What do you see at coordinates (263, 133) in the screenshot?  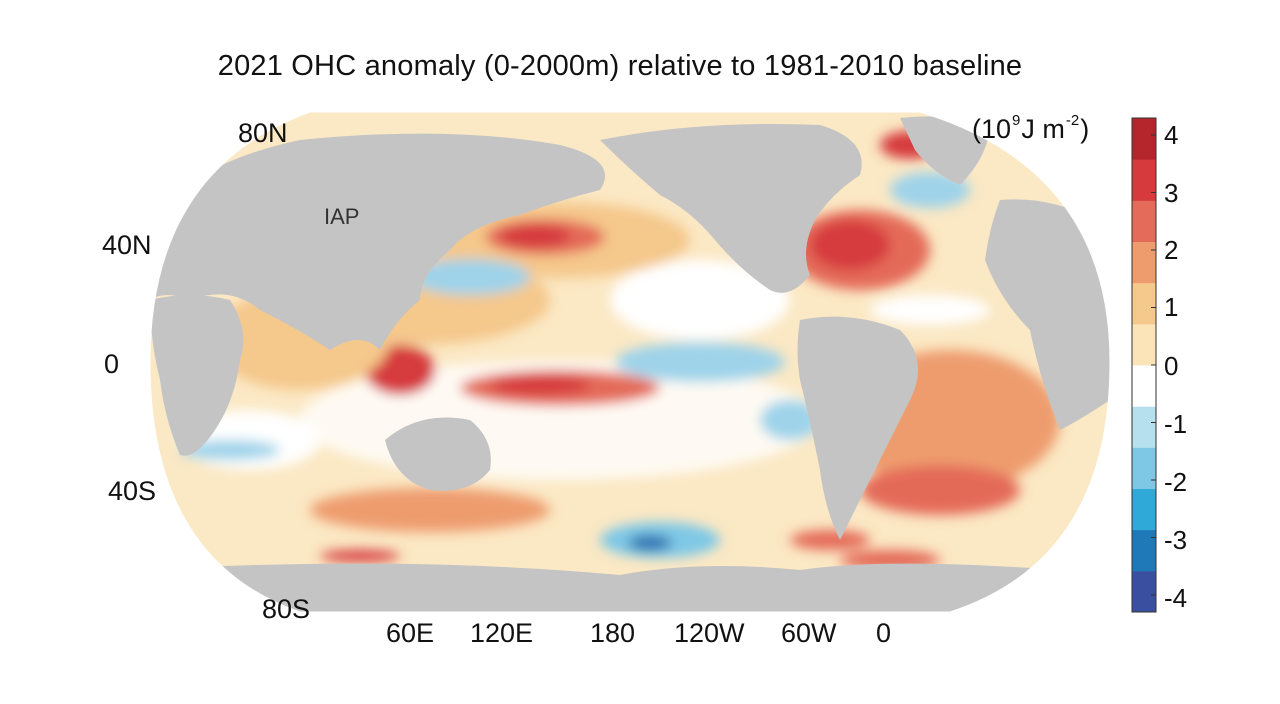 I see `lat-label-80n: 80N` at bounding box center [263, 133].